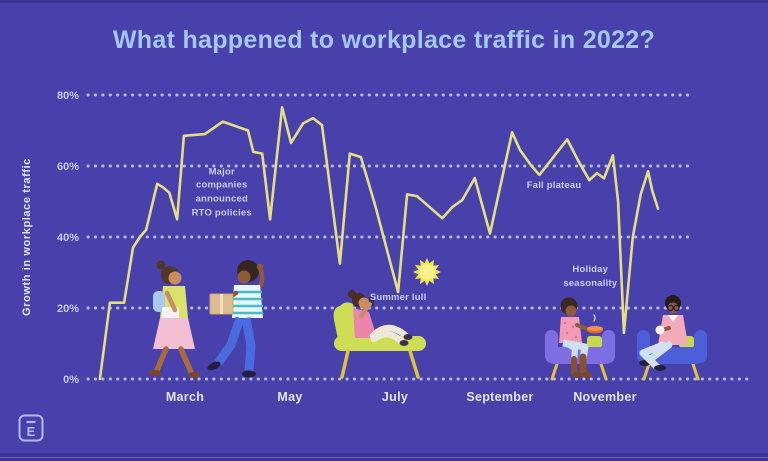 The height and width of the screenshot is (461, 768). I want to click on sun-icon, so click(427, 272).